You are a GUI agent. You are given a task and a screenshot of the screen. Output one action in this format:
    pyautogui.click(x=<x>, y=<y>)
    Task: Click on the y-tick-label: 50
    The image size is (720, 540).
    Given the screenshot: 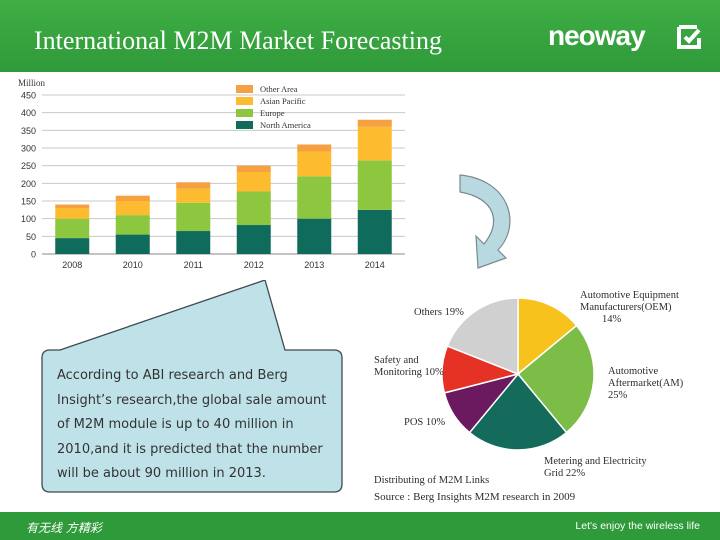 What is the action you would take?
    pyautogui.click(x=31, y=237)
    